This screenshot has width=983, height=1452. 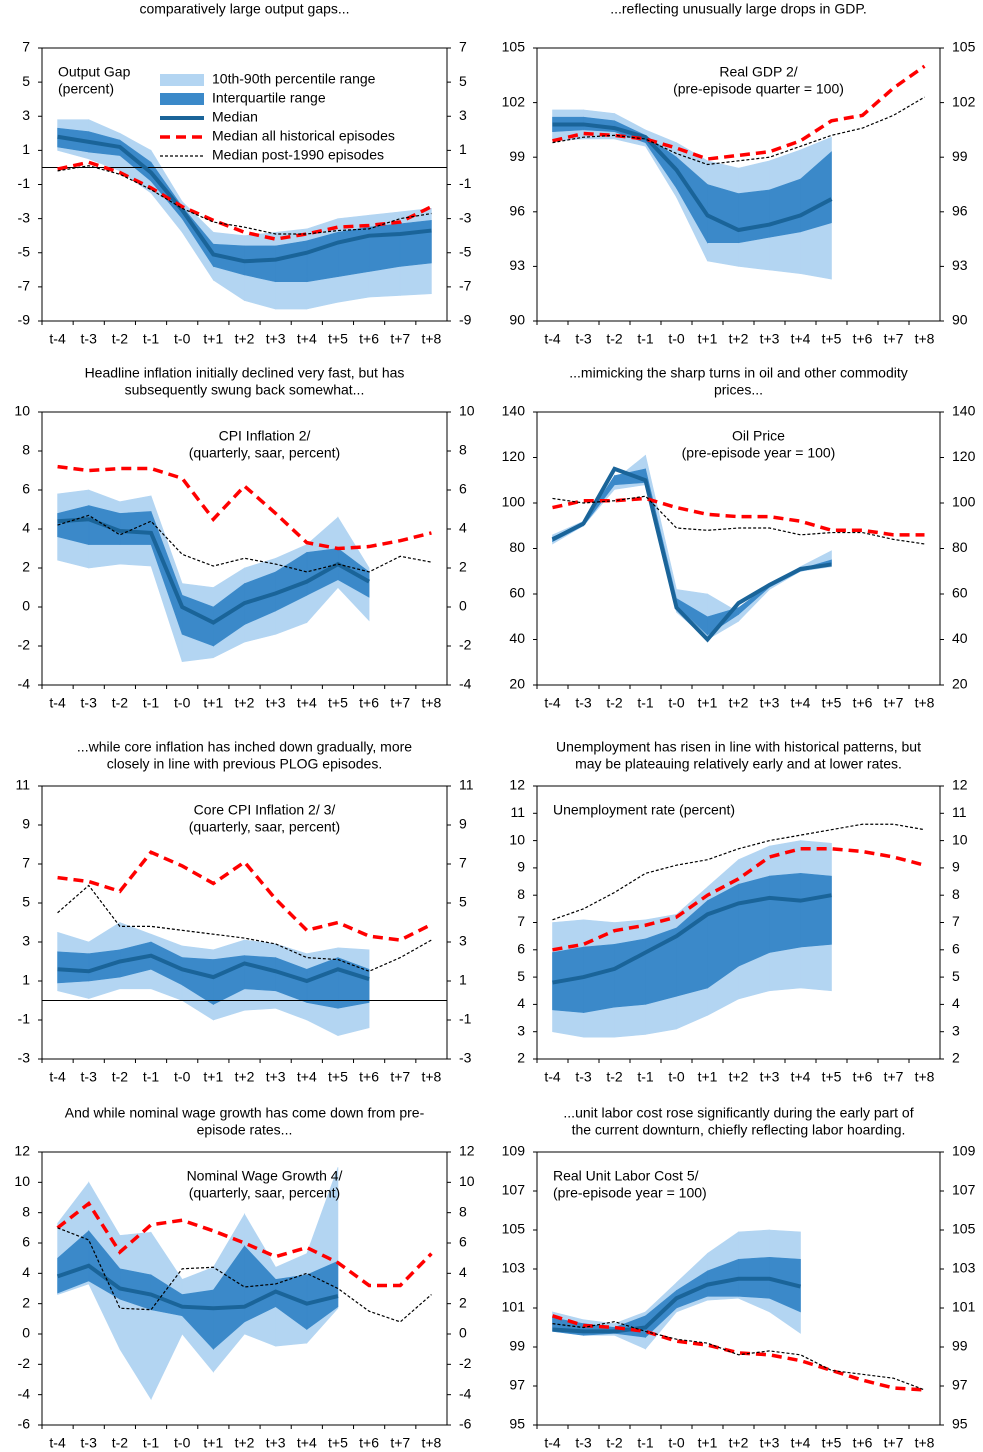 I want to click on y-tick-label: 9, so click(x=521, y=867).